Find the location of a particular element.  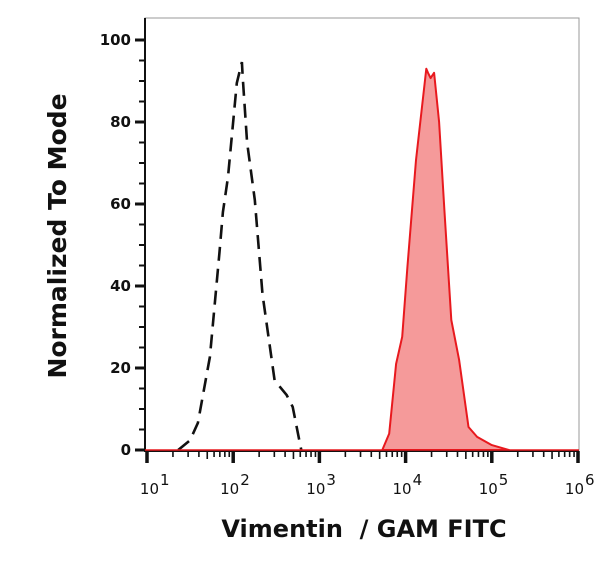

x-tick-label: 10 2 is located at coordinates (235, 484).